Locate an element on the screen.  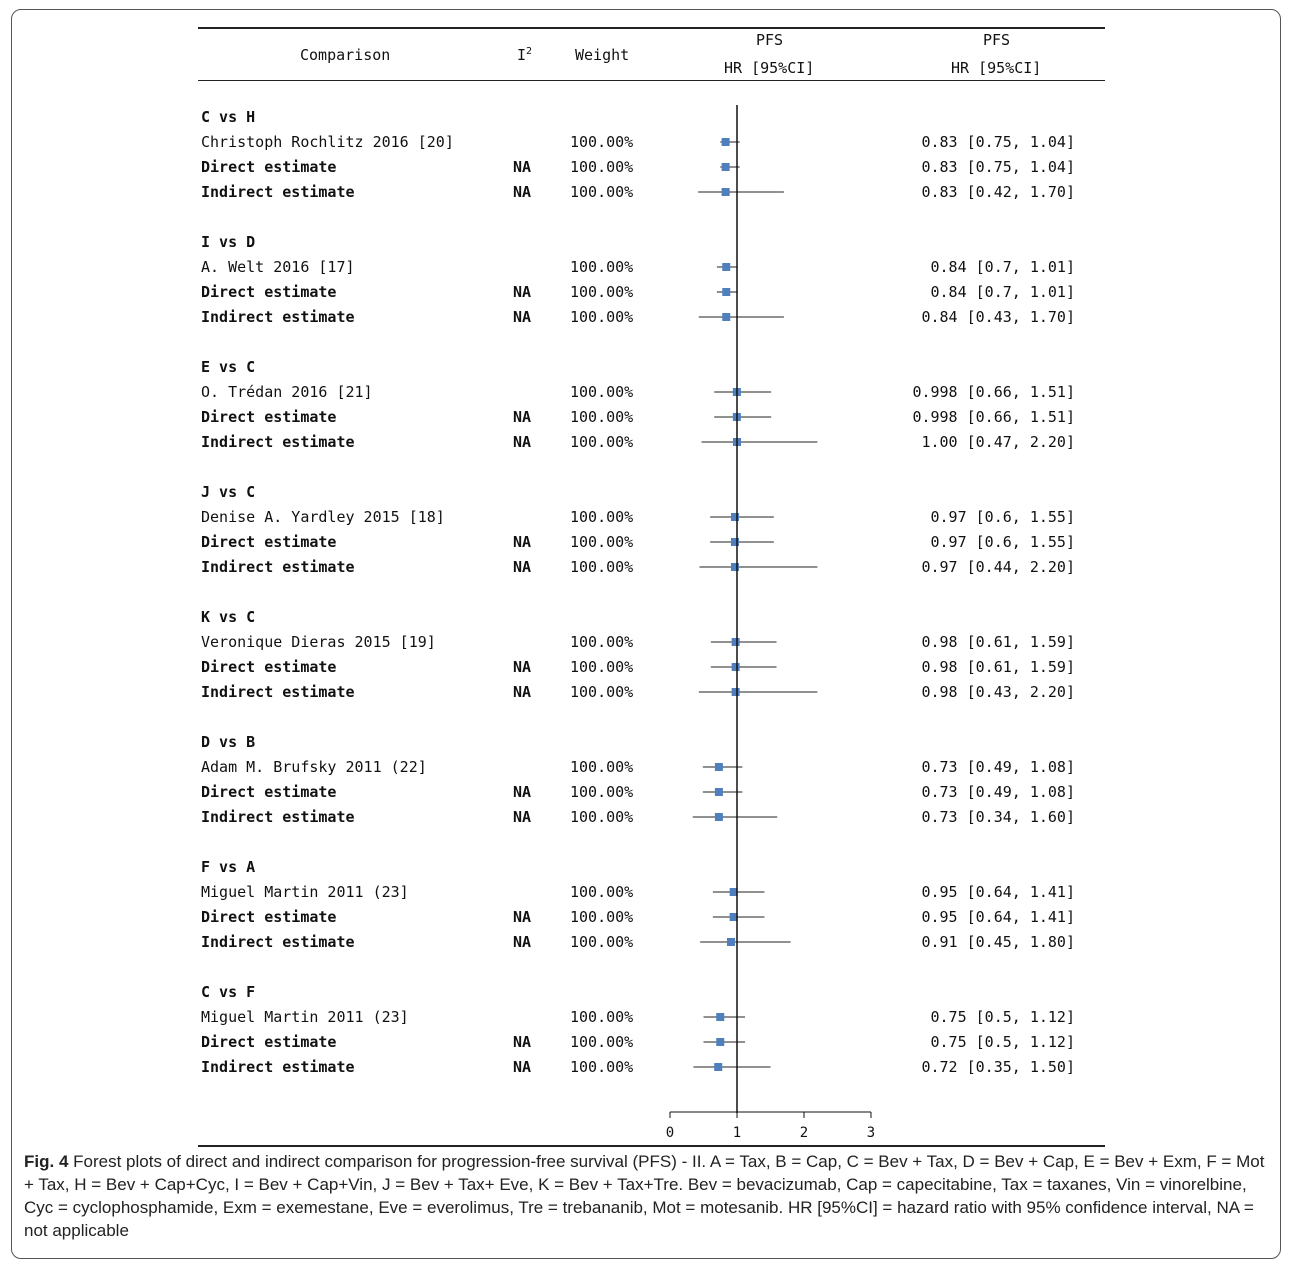
hr-ci-text: 0.98 [0.43, 2.20] is located at coordinates (998, 692).